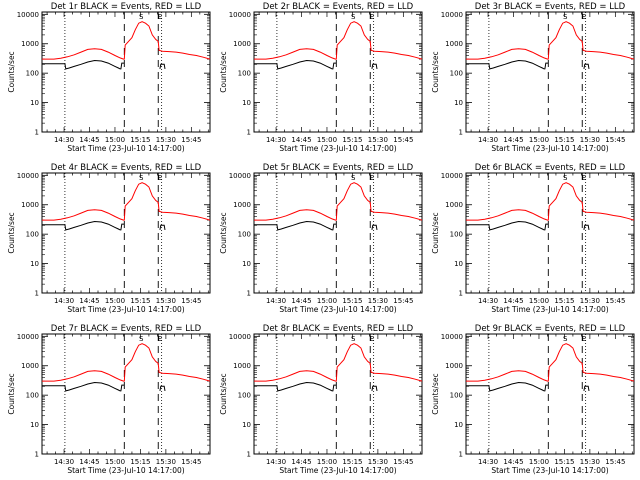  What do you see at coordinates (338, 168) in the screenshot?
I see `panel-title: Det 5r BLACK = Events, RED = LLD` at bounding box center [338, 168].